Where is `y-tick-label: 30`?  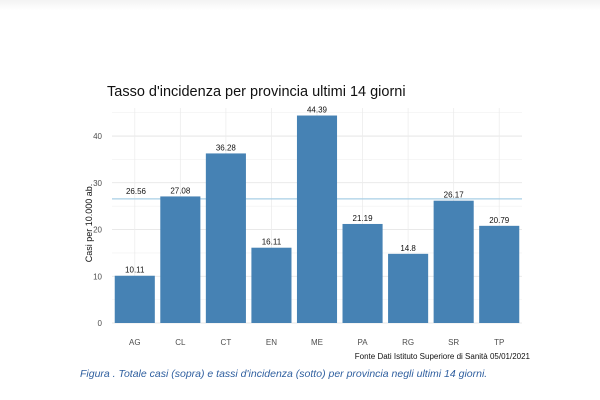 y-tick-label: 30 is located at coordinates (97, 183).